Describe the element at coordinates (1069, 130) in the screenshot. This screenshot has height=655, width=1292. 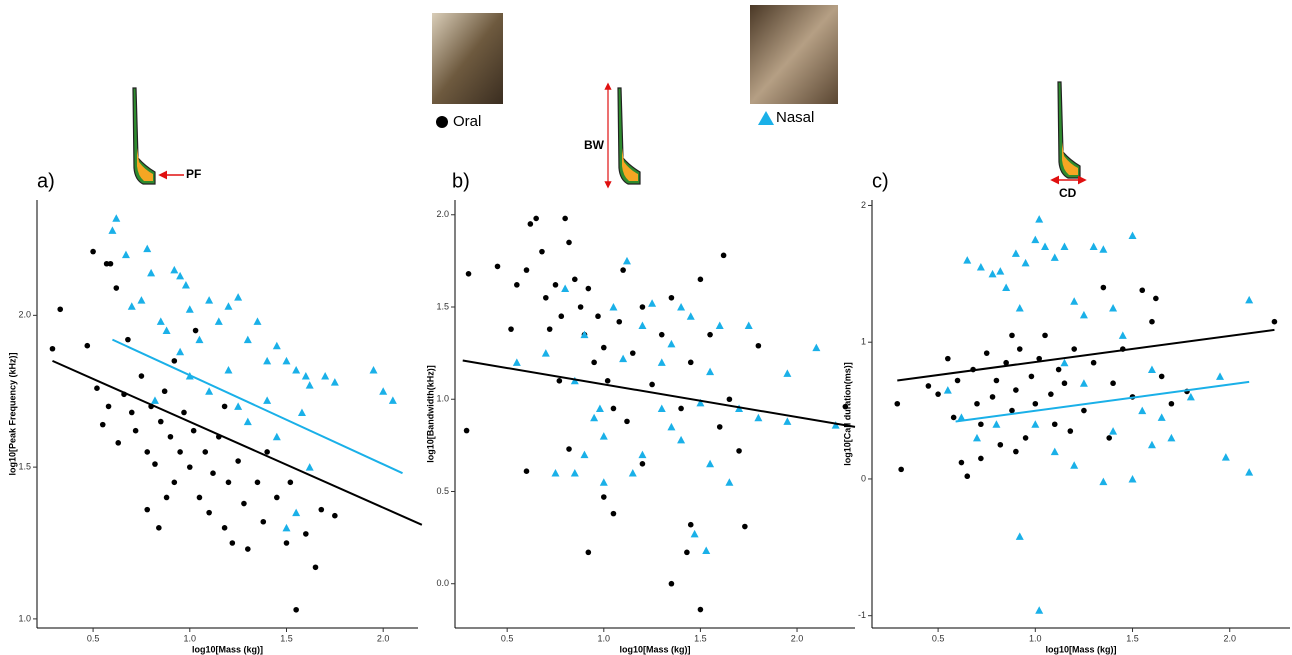
I see `spectrogram-icon` at that location.